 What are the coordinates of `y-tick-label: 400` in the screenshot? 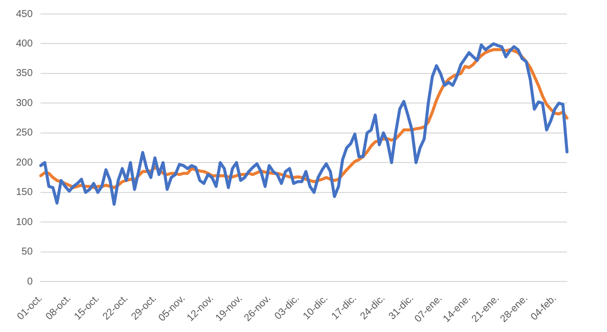 It's located at (25, 44).